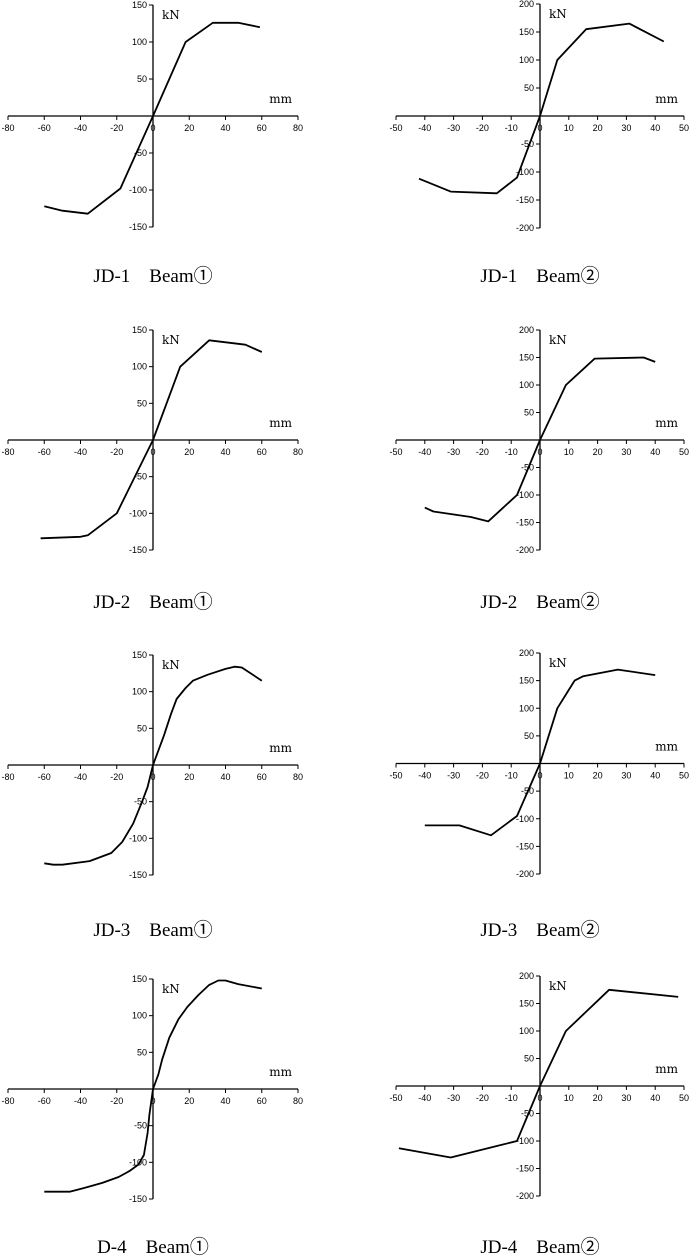 The height and width of the screenshot is (1259, 692). I want to click on chart-caption: JD-2 Beam①, so click(152, 602).